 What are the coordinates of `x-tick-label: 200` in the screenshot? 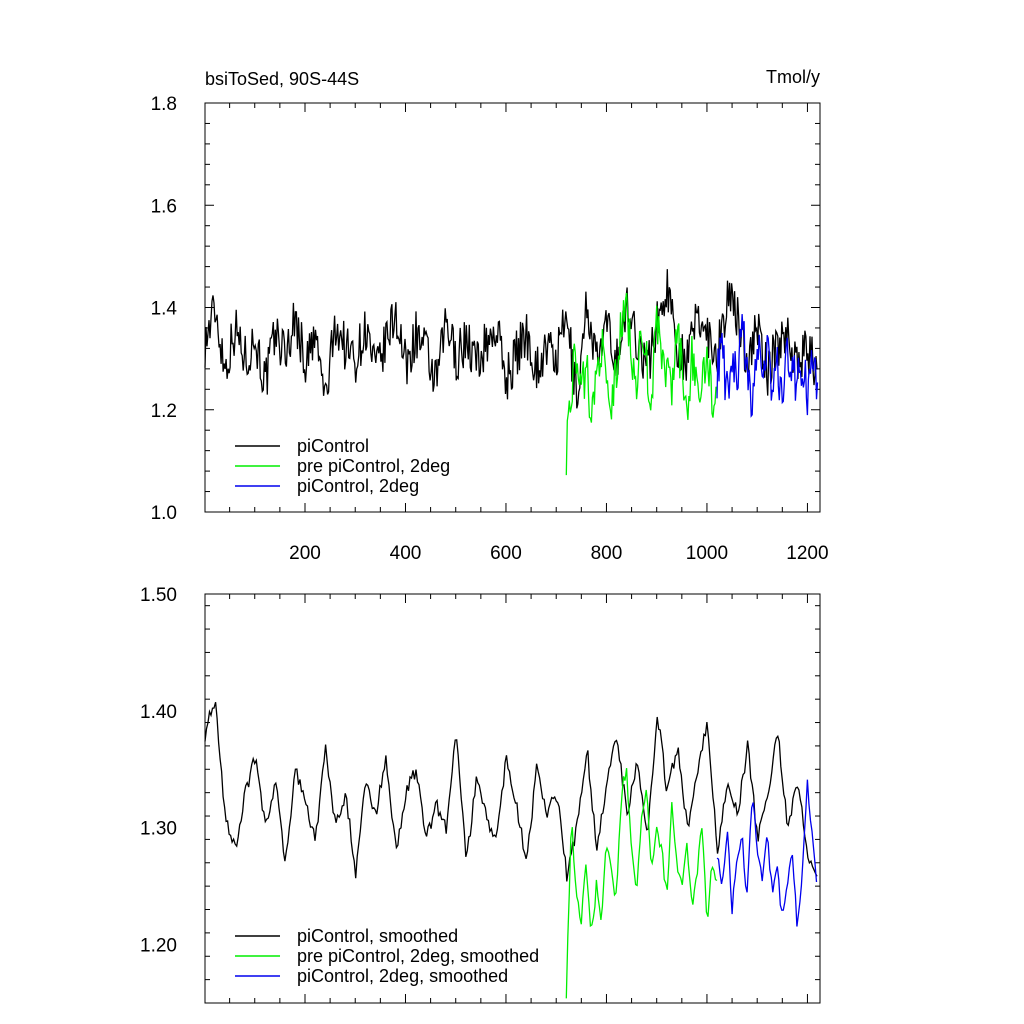 It's located at (305, 553).